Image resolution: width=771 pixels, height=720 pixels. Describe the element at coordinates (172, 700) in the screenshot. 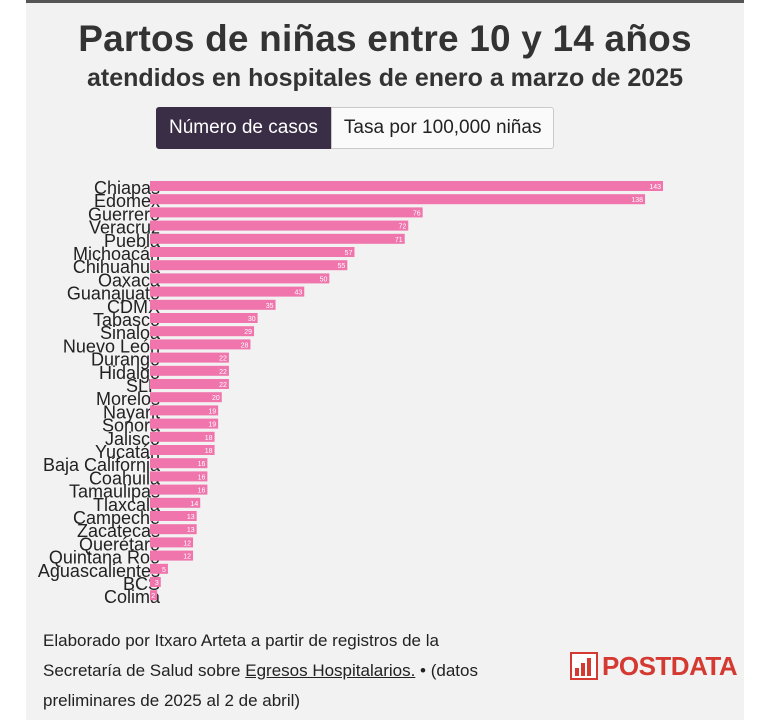

I see `source-line-3: preliminares de 2025 al 2 de abril)` at that location.